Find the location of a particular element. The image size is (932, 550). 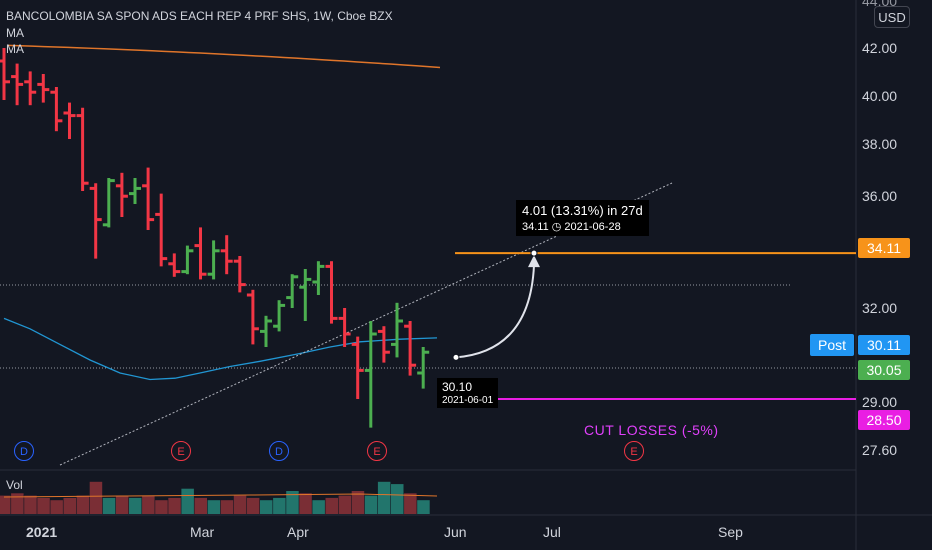

ma-legend-1: MA is located at coordinates (15, 33).